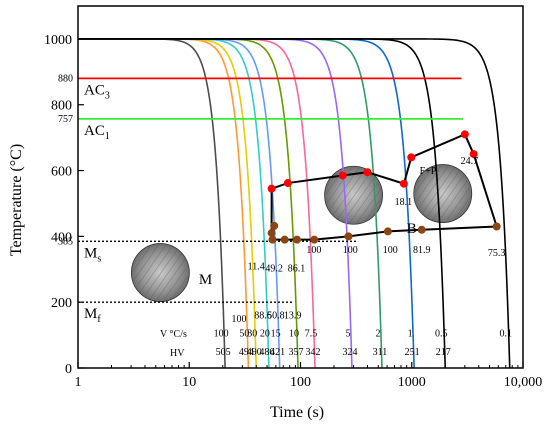  I want to click on y-tick-label-200: 200, so click(61, 303).